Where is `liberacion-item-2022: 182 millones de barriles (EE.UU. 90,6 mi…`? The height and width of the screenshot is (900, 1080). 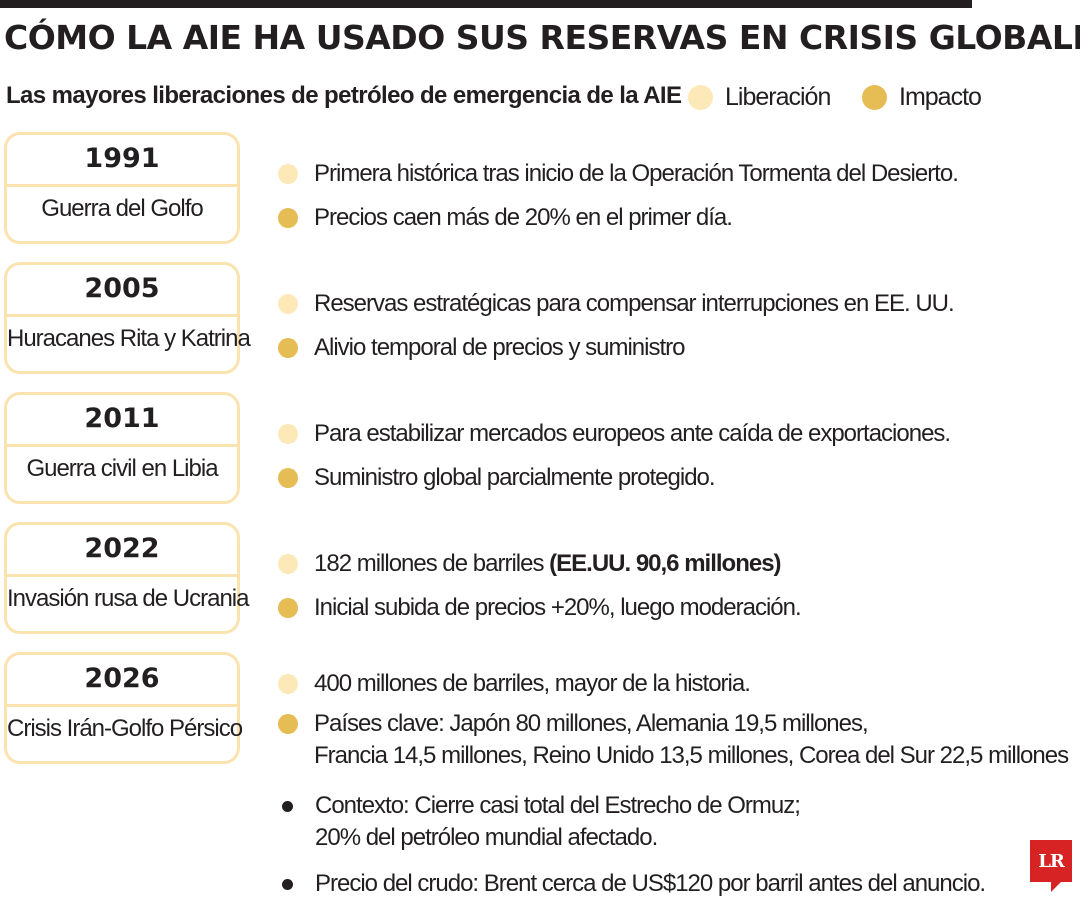
liberacion-item-2022: 182 millones de barriles (EE.UU. 90,6 mi… is located at coordinates (530, 564).